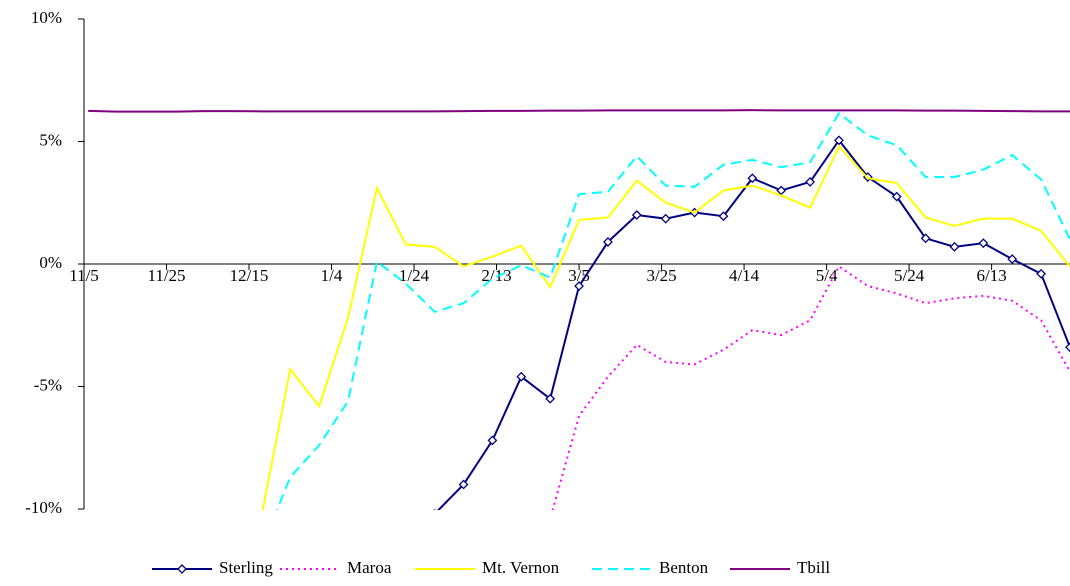 The width and height of the screenshot is (1070, 586). What do you see at coordinates (579, 111) in the screenshot?
I see `series-line` at bounding box center [579, 111].